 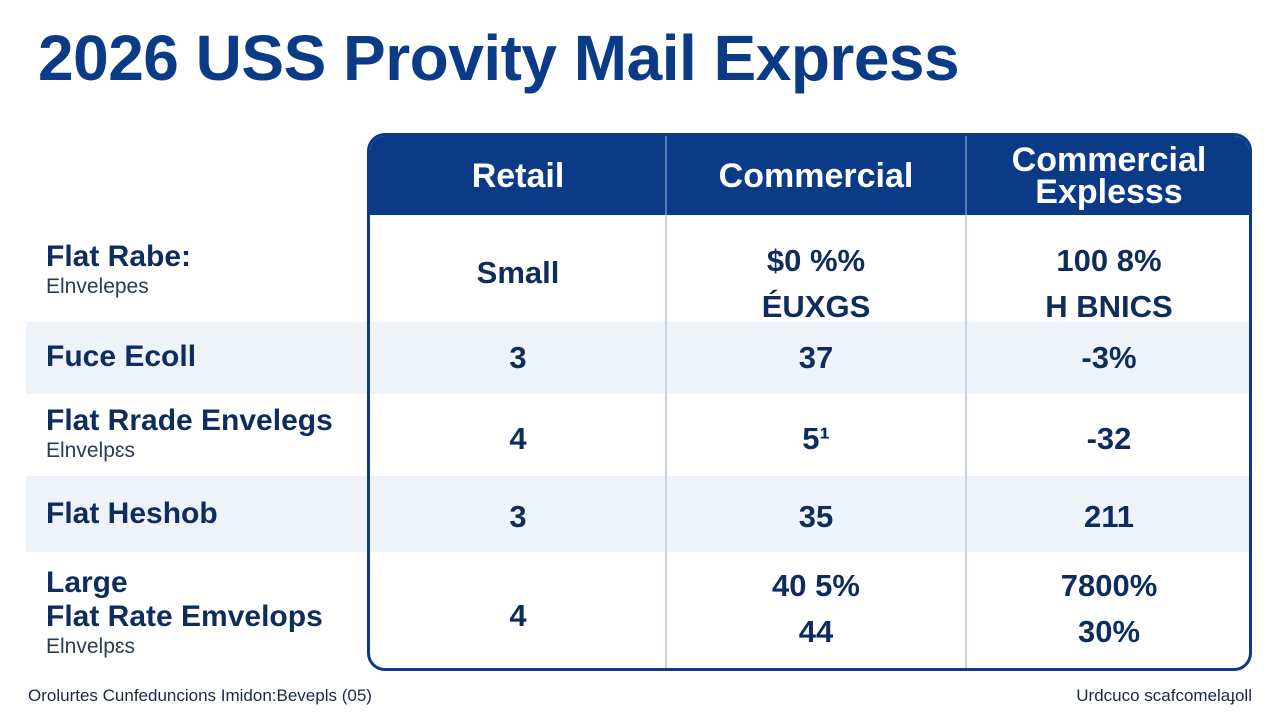 I want to click on row-label-flat-rrade: Flat Rrade Envelegs Elnvelpɛs, so click(x=189, y=434).